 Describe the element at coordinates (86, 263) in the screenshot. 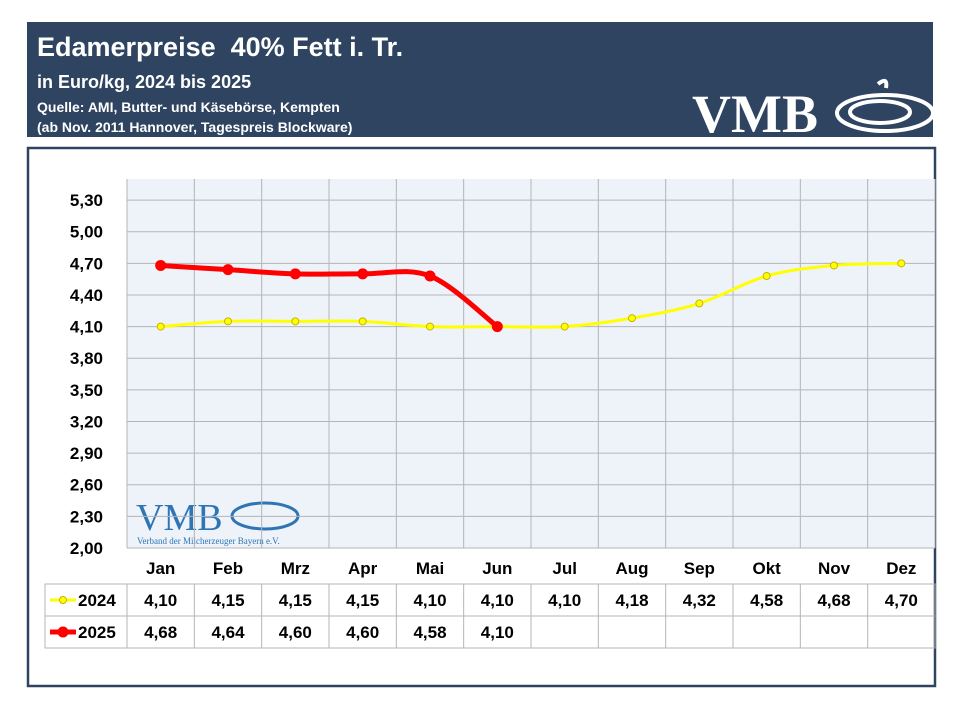

I see `y-tick-label: 4,70` at that location.